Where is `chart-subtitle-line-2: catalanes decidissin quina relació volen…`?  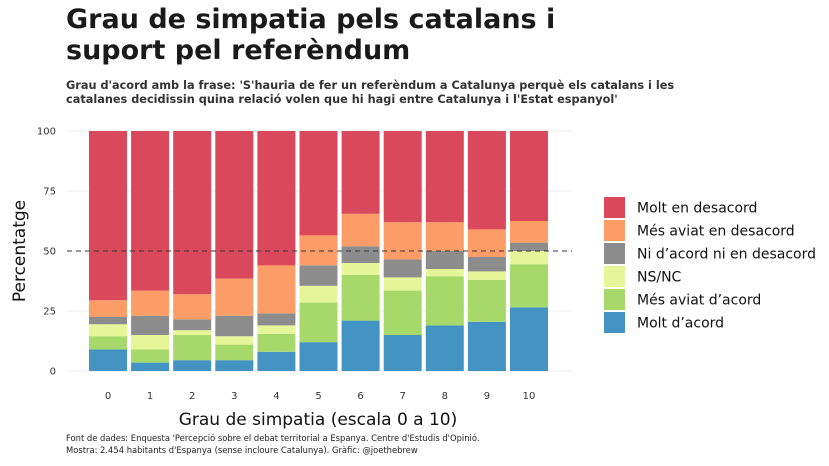 chart-subtitle-line-2: catalanes decidissin quina relació volen… is located at coordinates (342, 99).